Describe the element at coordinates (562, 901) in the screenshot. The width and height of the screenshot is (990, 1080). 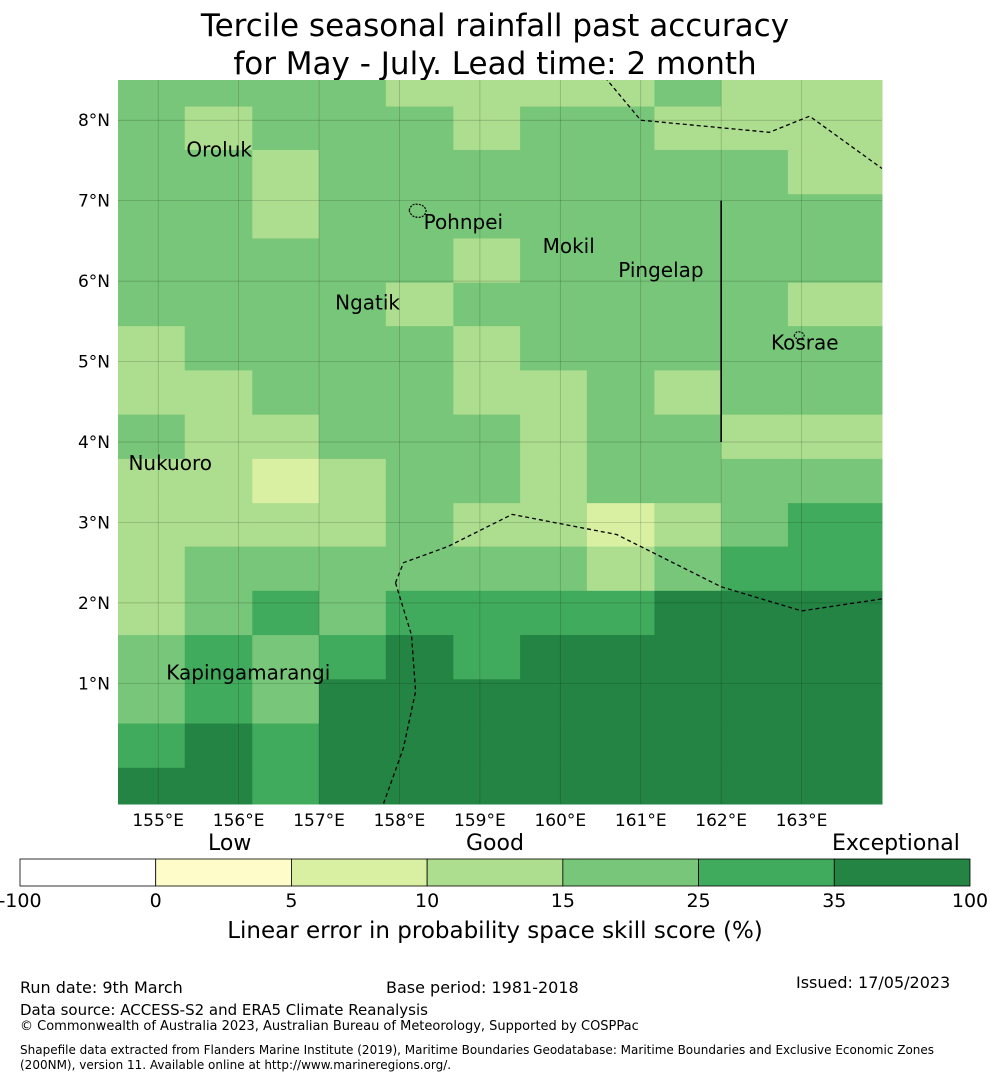
I see `colorbar-tick-label: 15` at that location.